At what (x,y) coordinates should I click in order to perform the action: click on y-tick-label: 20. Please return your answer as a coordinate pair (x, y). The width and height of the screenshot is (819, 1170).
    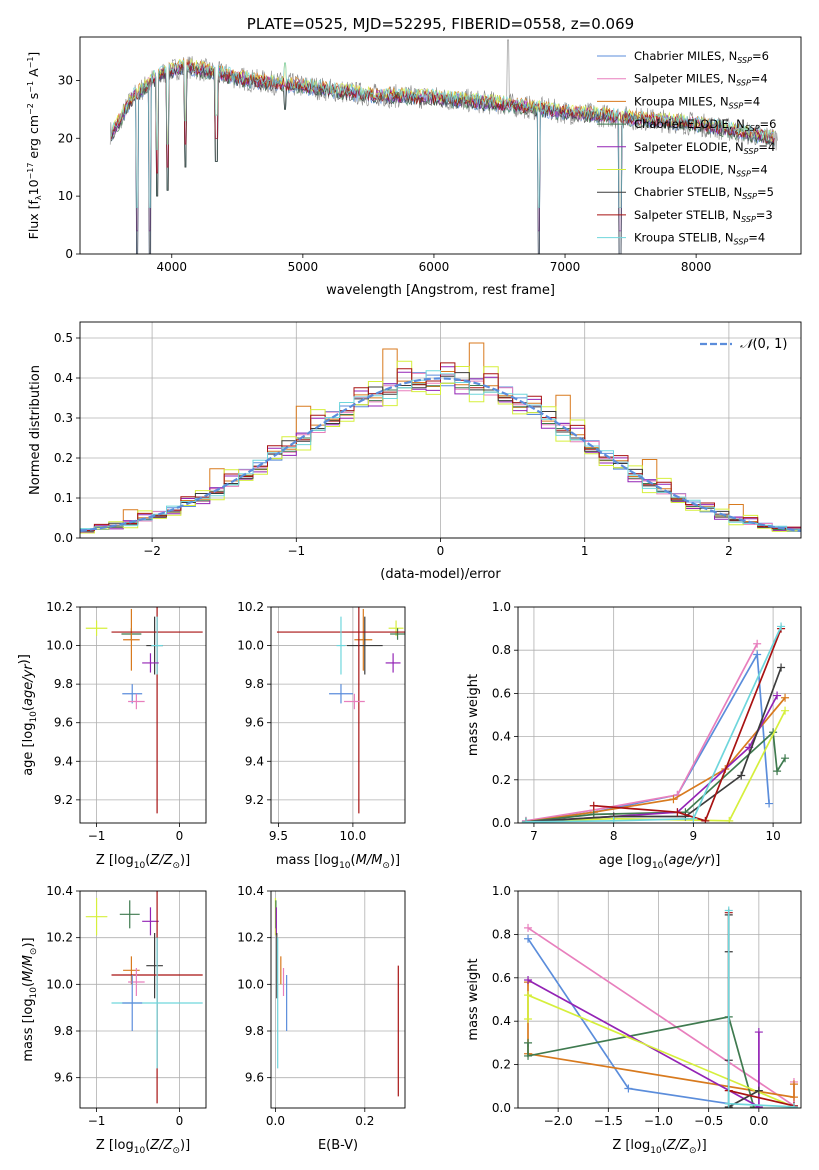
    Looking at the image, I should click on (65, 138).